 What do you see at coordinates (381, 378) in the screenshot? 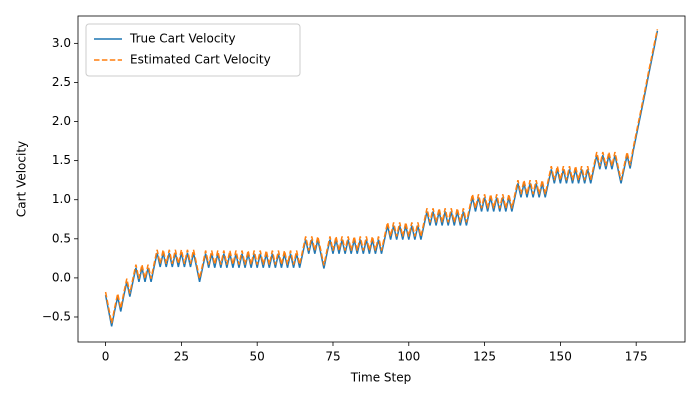
I see `x-axis-label: Time Step` at bounding box center [381, 378].